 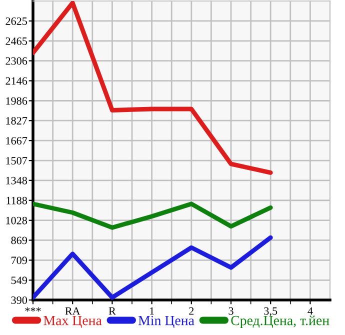 What do you see at coordinates (112, 311) in the screenshot?
I see `x-tick-label: R` at bounding box center [112, 311].